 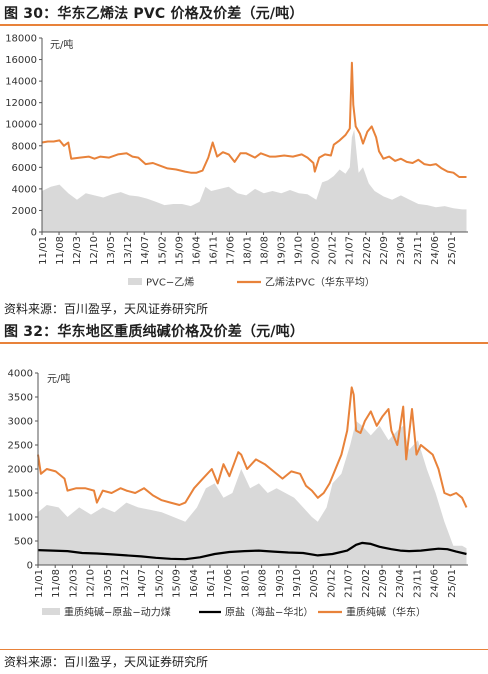 What do you see at coordinates (117, 612) in the screenshot?
I see `legend-label: 重质纯碱−原盐−动力煤` at bounding box center [117, 612].